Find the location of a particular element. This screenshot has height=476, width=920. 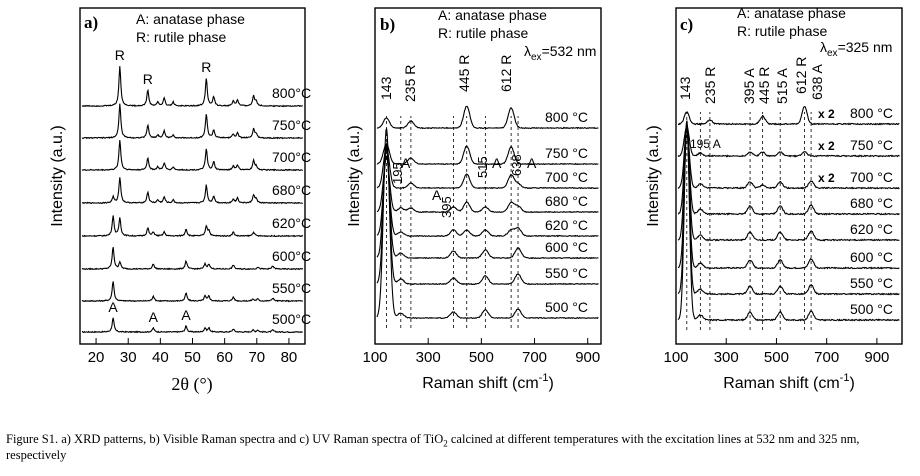

panel-c-xlabel: Raman shift (cm-1) is located at coordinates (789, 382).